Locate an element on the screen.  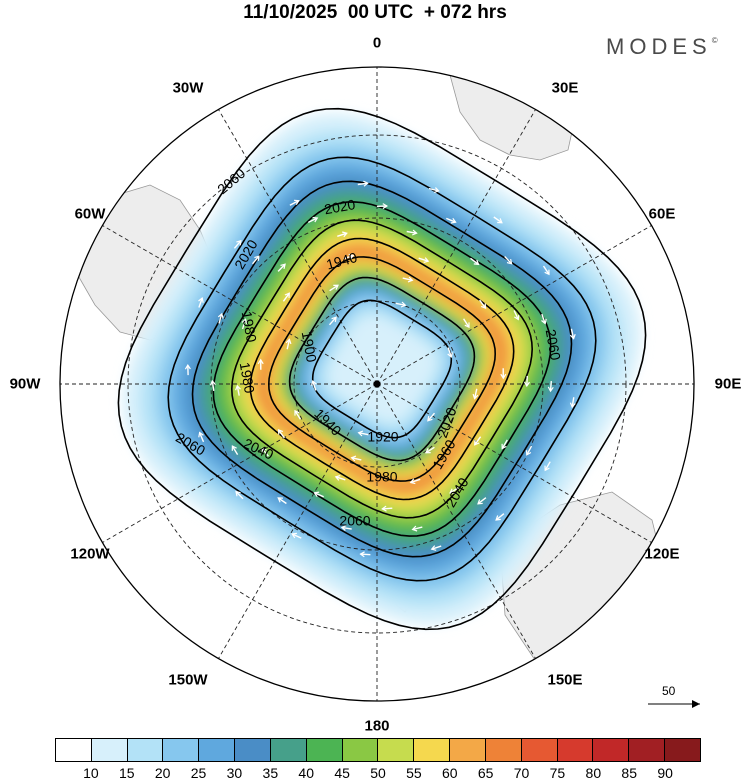
longitude-label: 0 is located at coordinates (377, 43).